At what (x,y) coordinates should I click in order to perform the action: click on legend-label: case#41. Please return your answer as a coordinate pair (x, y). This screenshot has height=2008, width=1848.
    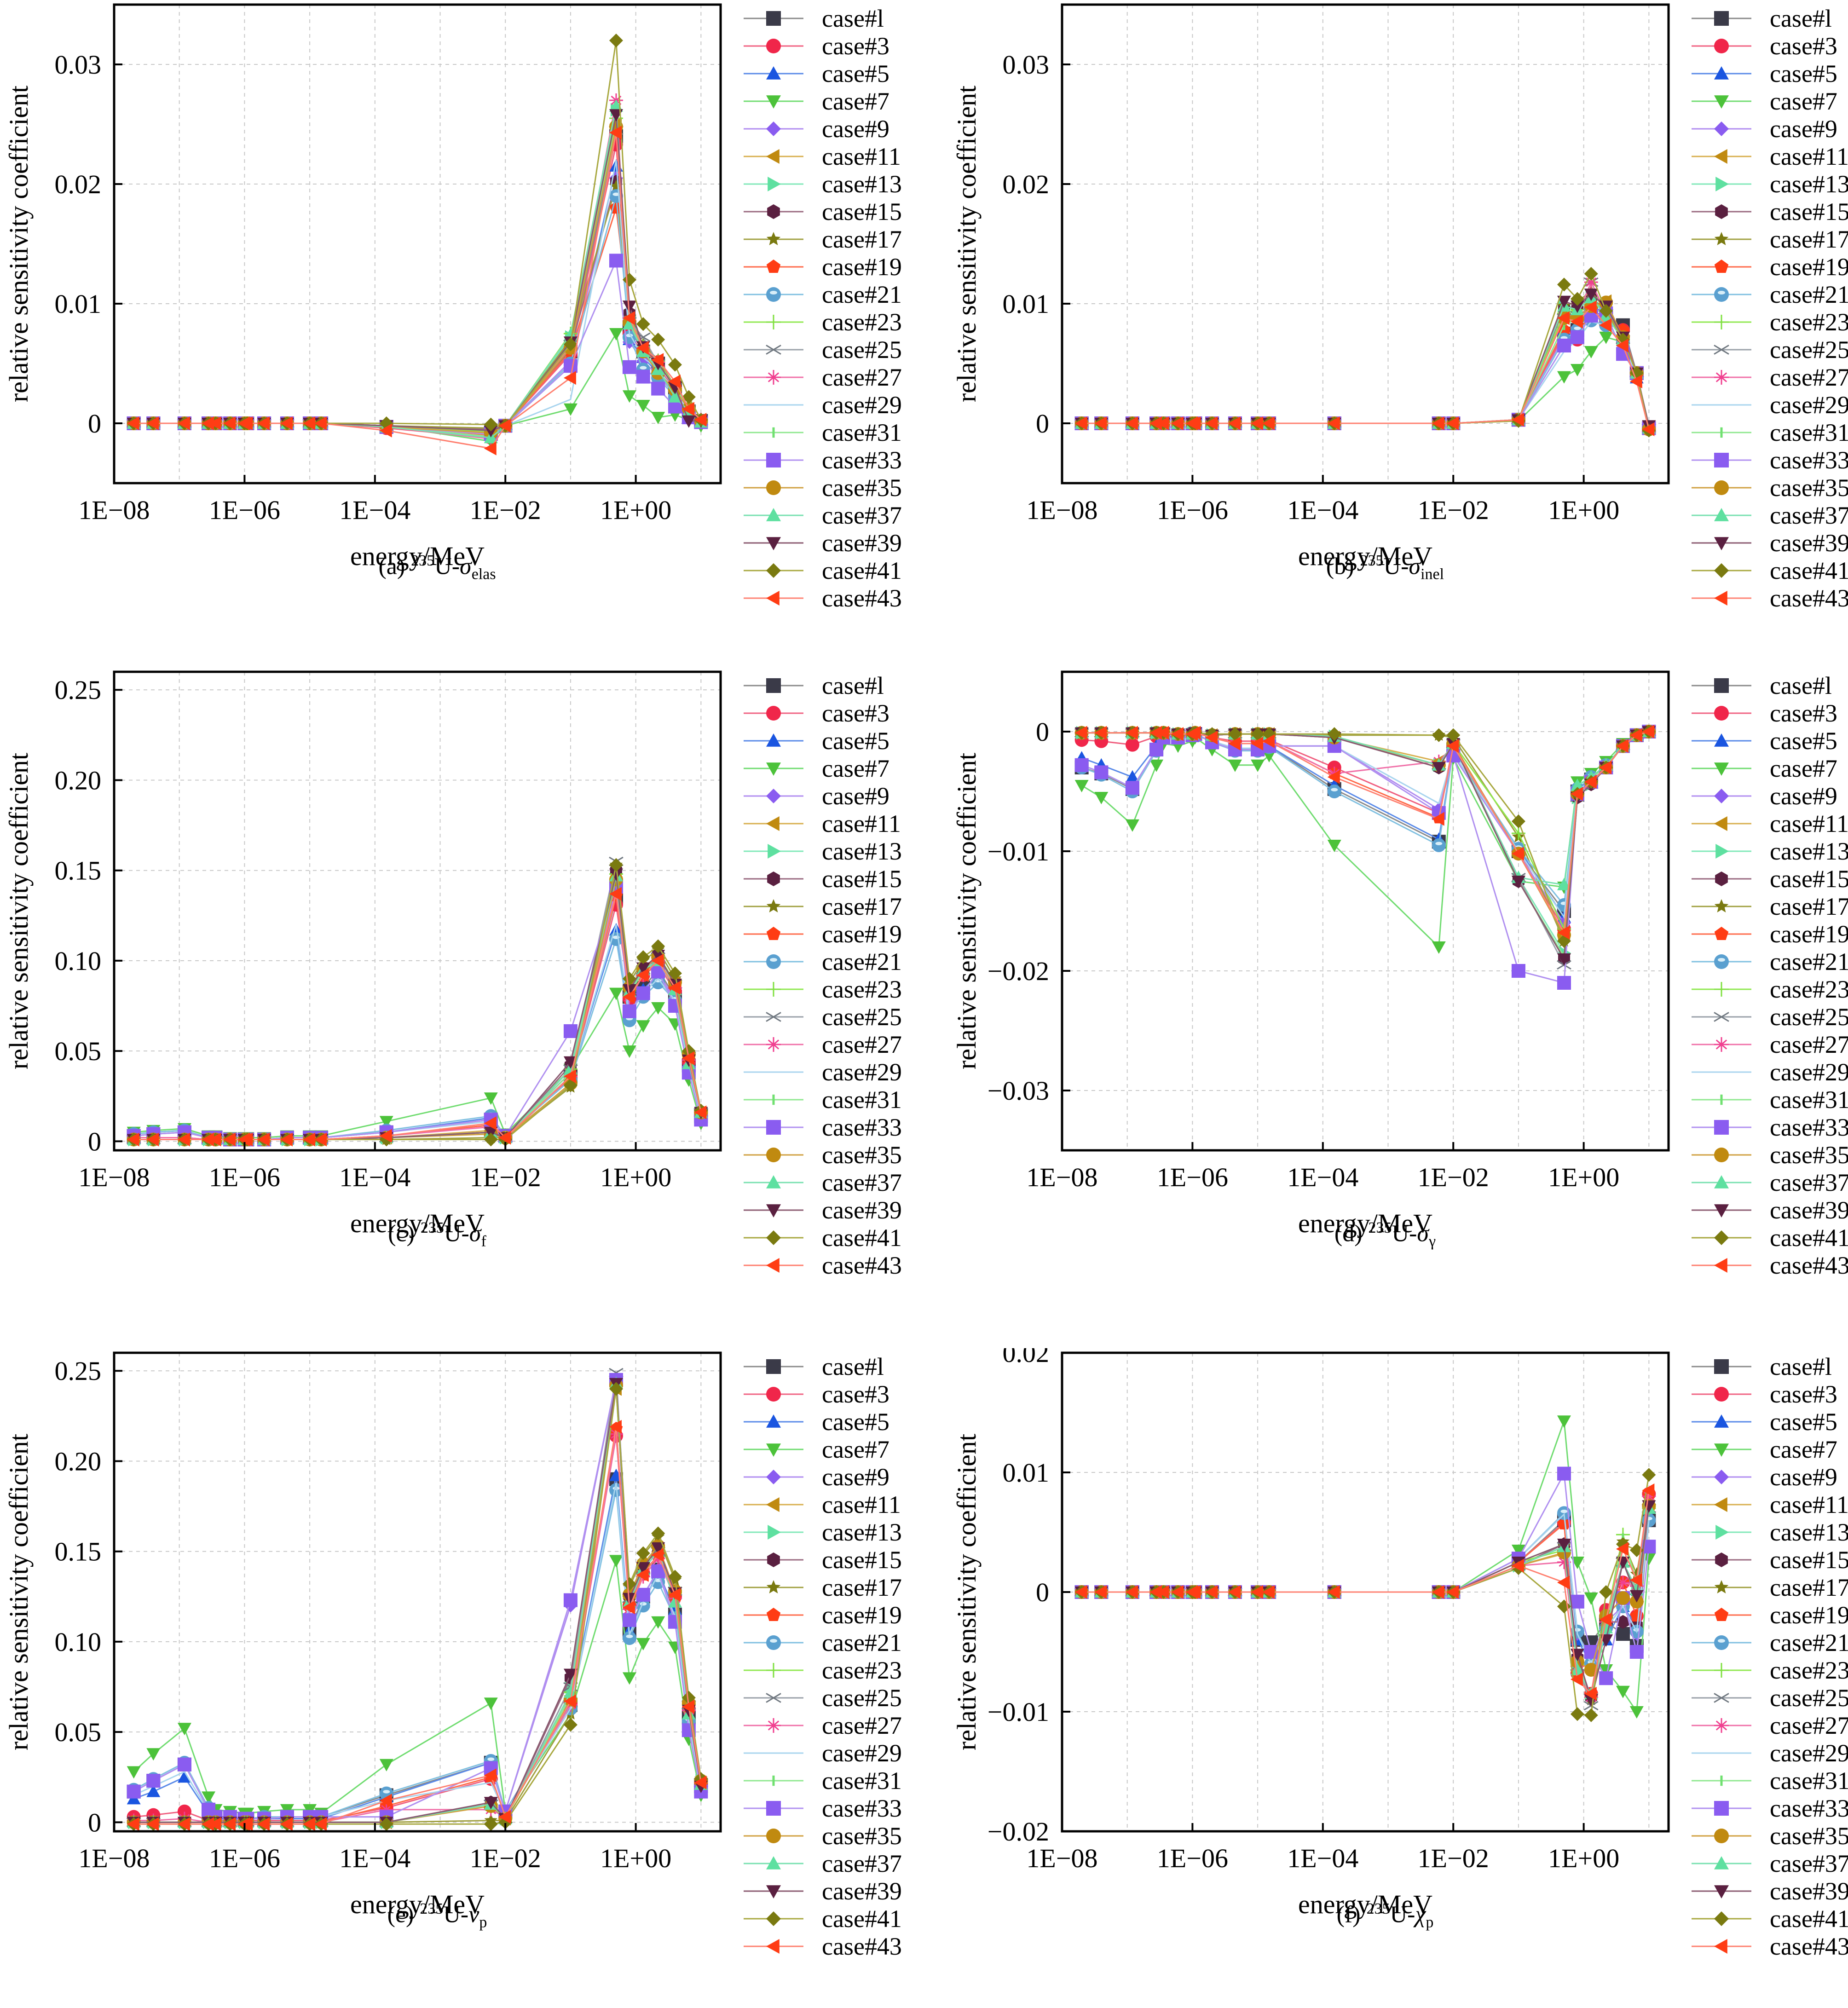
    Looking at the image, I should click on (1809, 1238).